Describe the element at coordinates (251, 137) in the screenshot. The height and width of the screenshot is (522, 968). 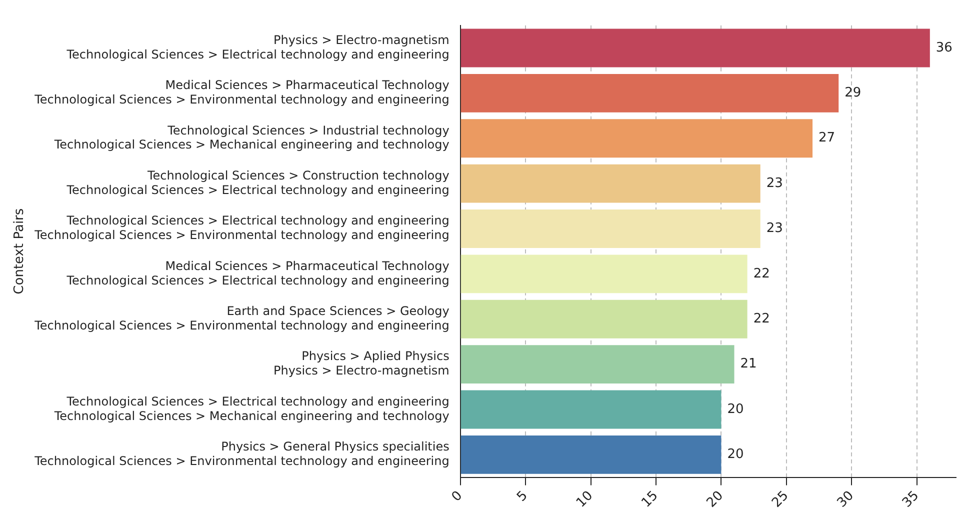
I see `y-tick-label: Technological Sciences > Industrial technology Technological Sciences > Mechanical engineering and technology` at that location.